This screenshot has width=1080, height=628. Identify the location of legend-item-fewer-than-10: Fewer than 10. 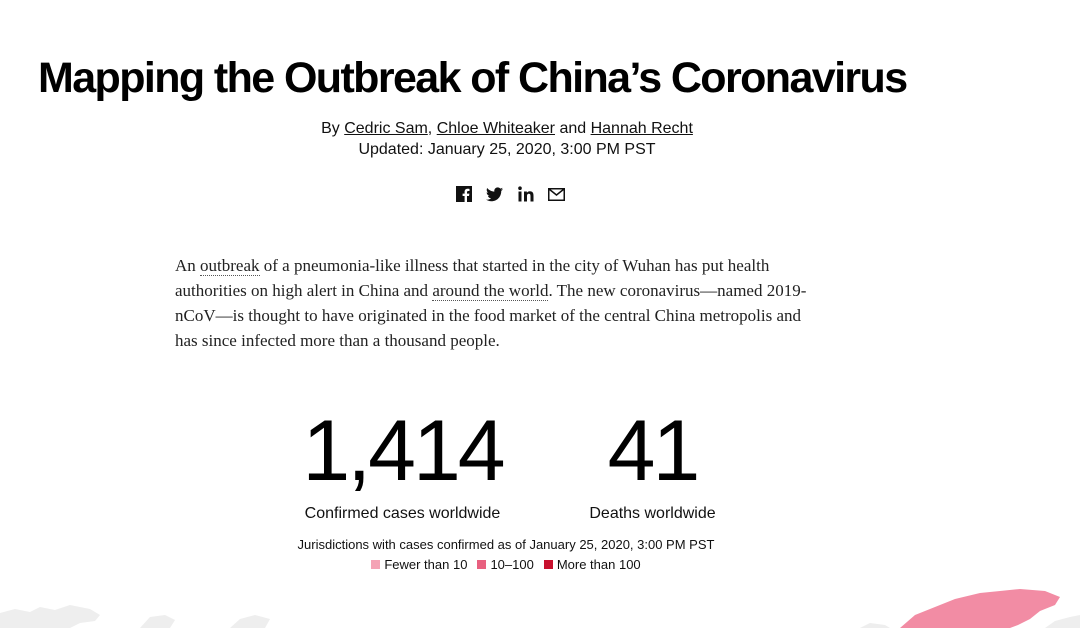
(419, 564).